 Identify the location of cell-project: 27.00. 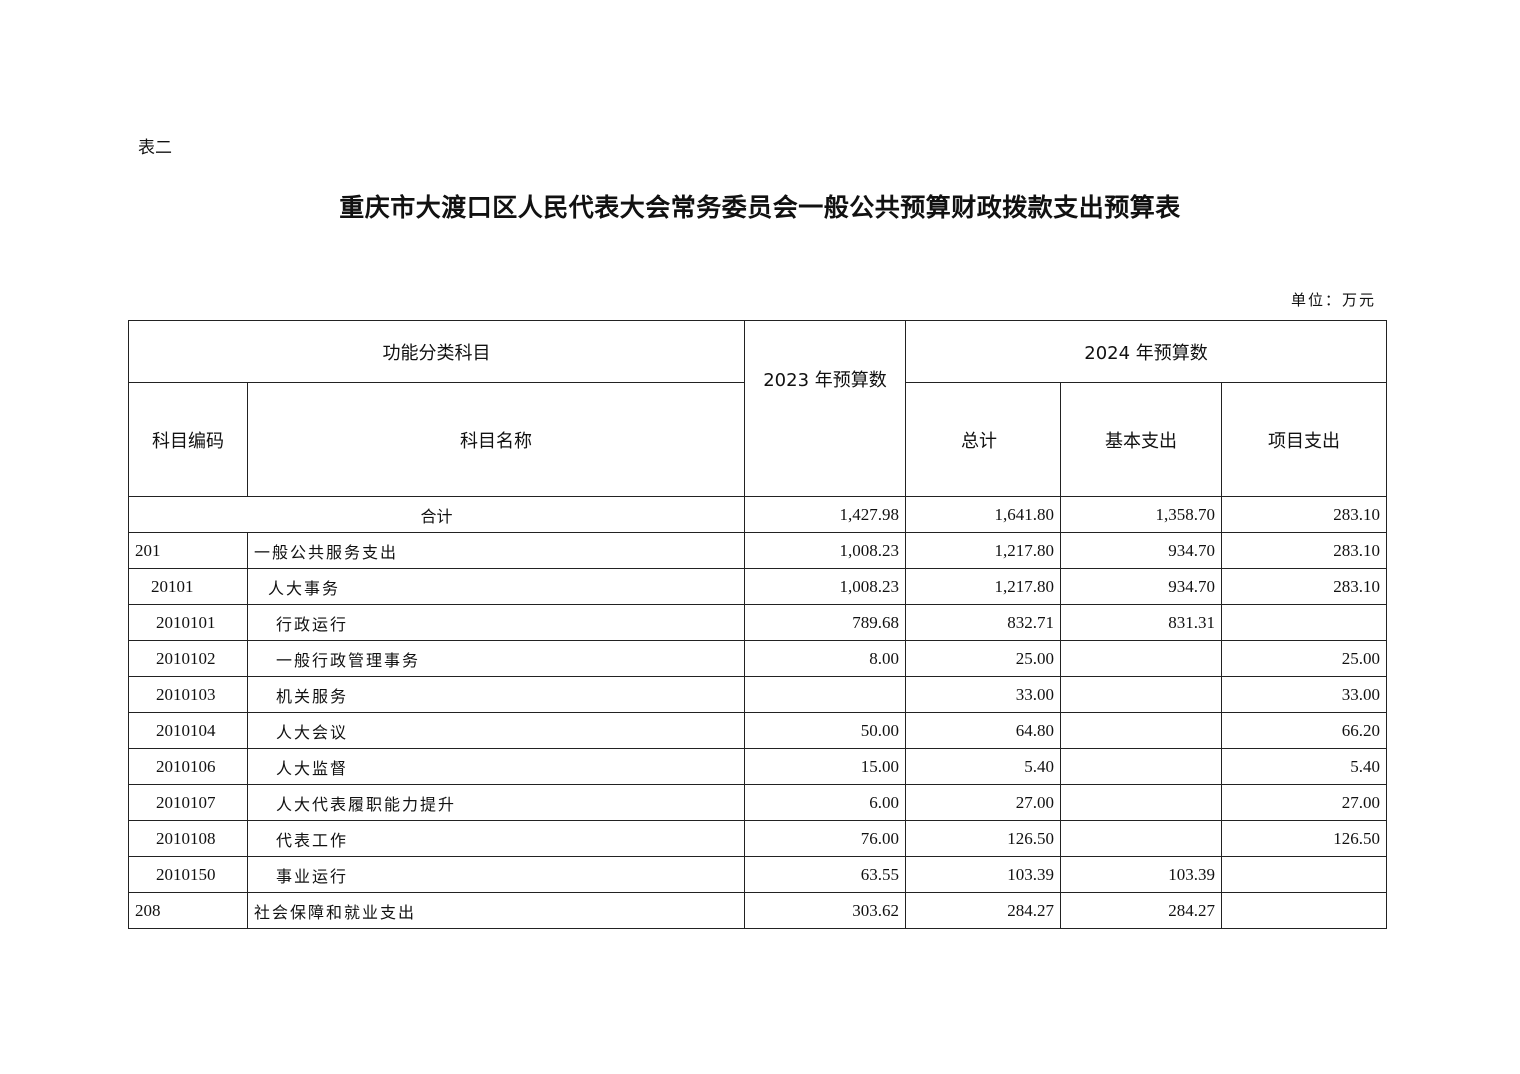
(1304, 802).